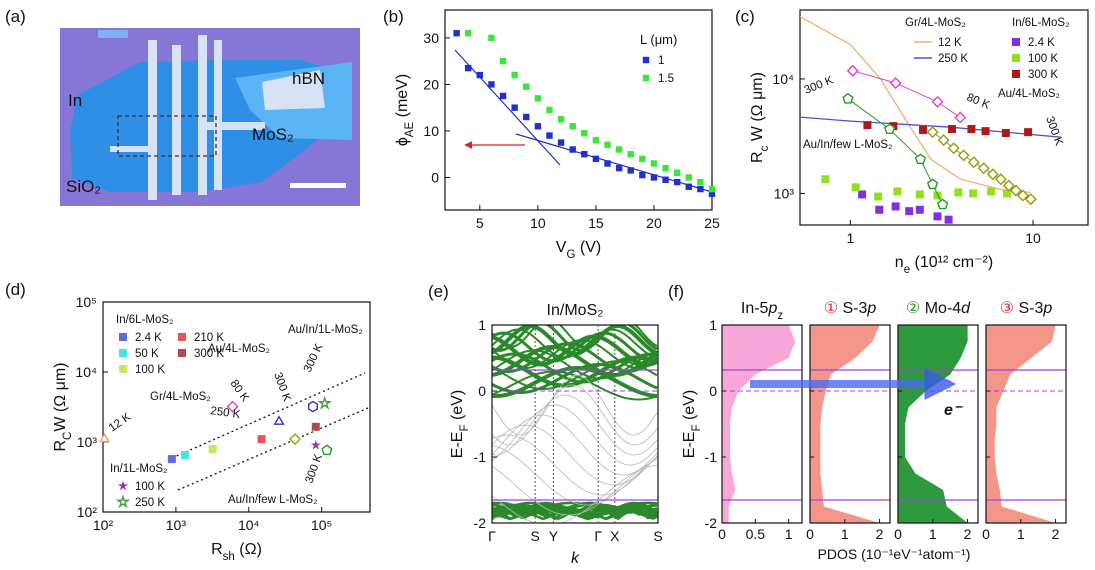 Image resolution: width=1095 pixels, height=570 pixels. What do you see at coordinates (534, 536) in the screenshot?
I see `x-tick-label: S` at bounding box center [534, 536].